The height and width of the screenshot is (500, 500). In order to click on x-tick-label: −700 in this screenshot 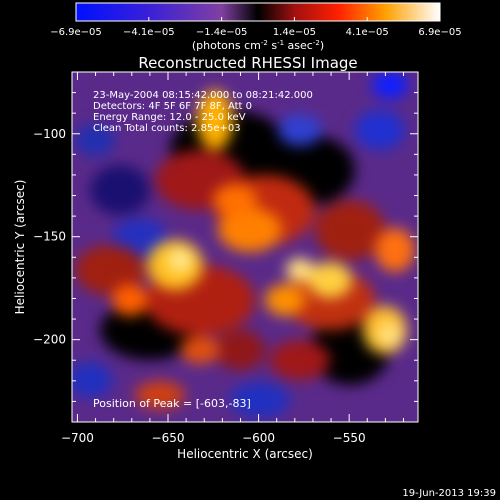, I will do `click(77, 438)`.